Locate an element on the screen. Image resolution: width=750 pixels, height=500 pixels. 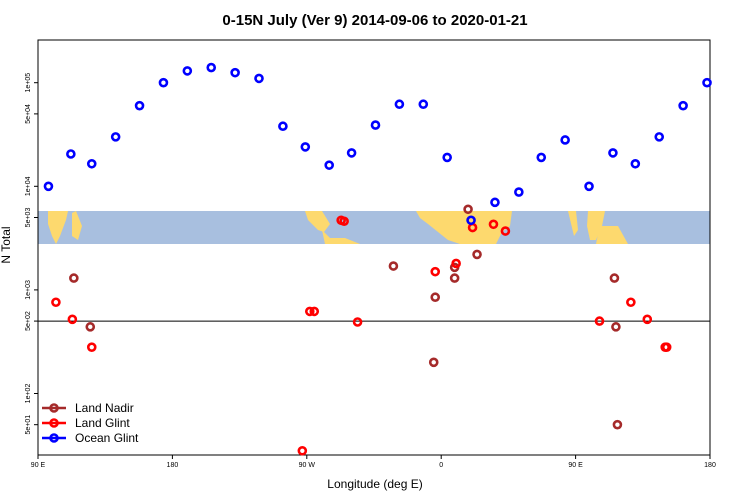
x-tick-label: 90 W is located at coordinates (307, 465).